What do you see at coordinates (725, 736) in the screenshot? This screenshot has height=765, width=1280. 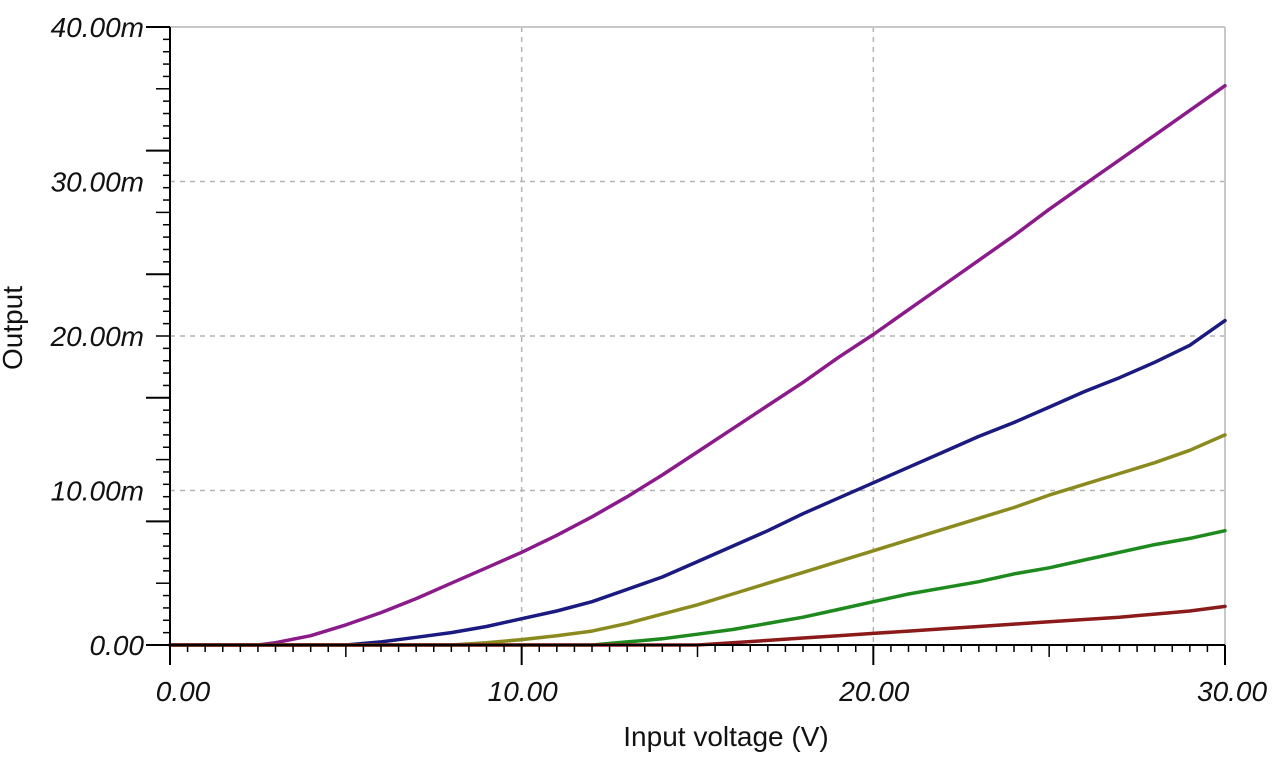 I see `x-axis-title: Input voltage (V)` at bounding box center [725, 736].